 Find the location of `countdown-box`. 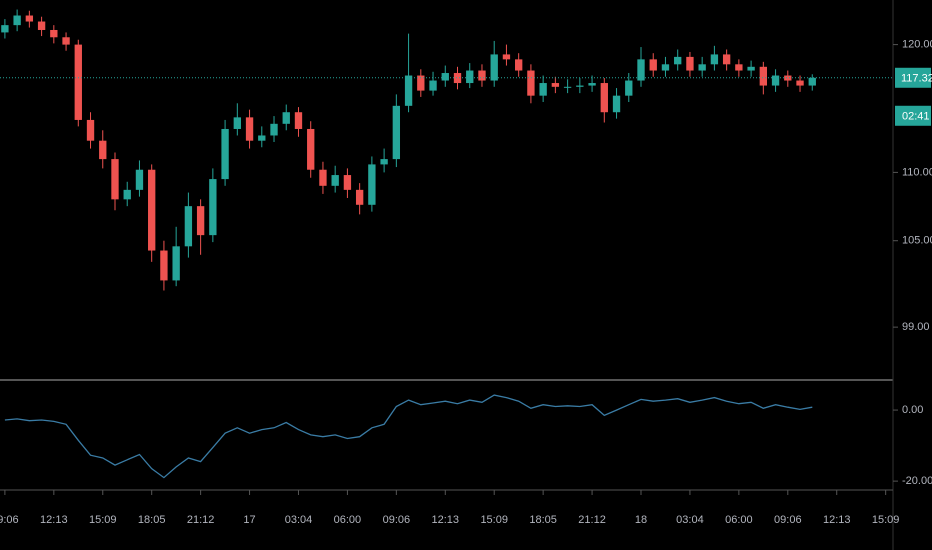

countdown-box is located at coordinates (913, 115).